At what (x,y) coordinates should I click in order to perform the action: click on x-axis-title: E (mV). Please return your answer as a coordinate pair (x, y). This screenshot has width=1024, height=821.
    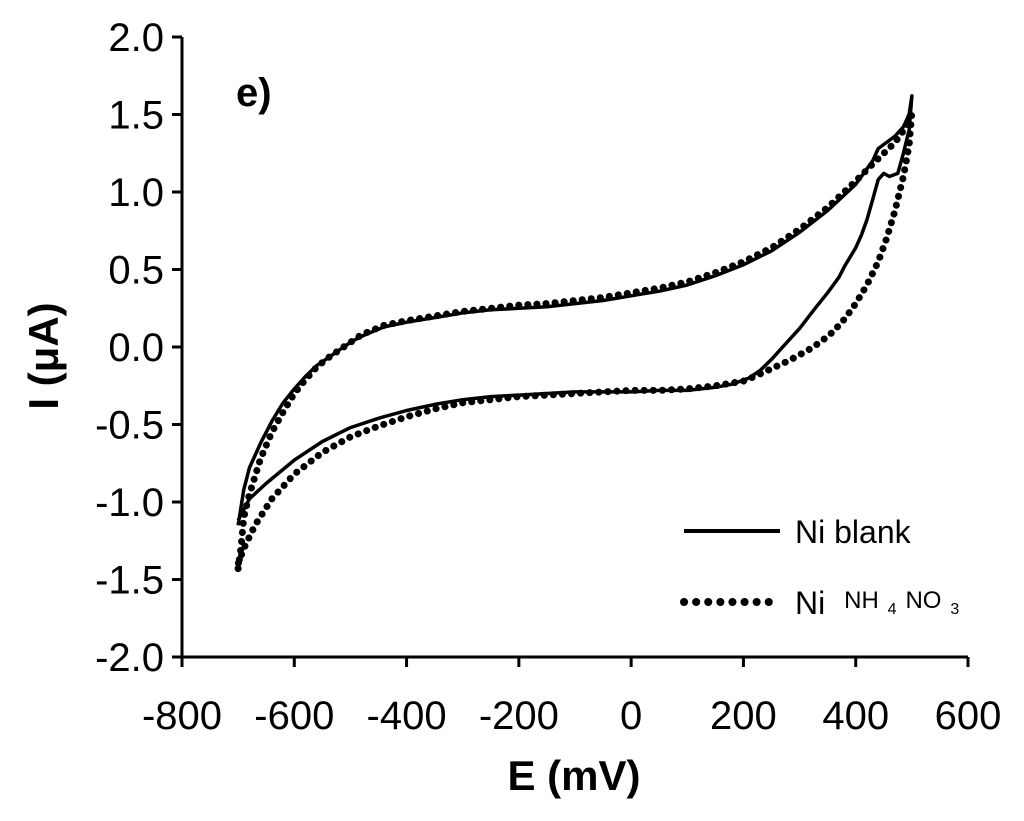
    Looking at the image, I should click on (573, 775).